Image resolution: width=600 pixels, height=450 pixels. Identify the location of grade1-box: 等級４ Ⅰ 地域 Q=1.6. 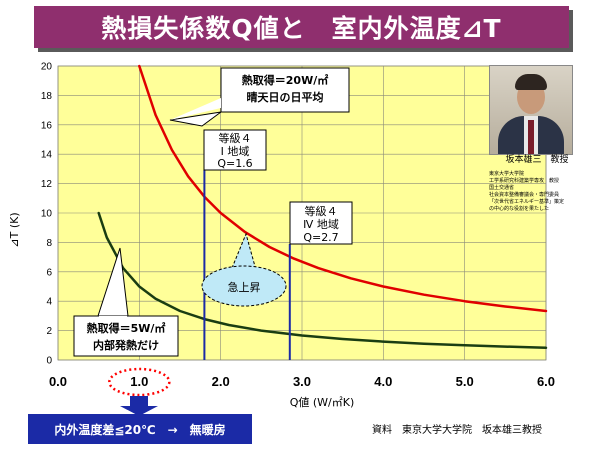
(235, 150).